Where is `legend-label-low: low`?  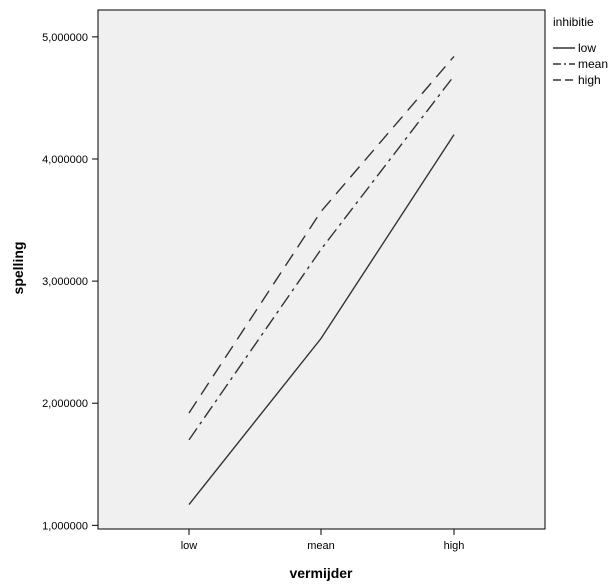
legend-label-low: low is located at coordinates (587, 48).